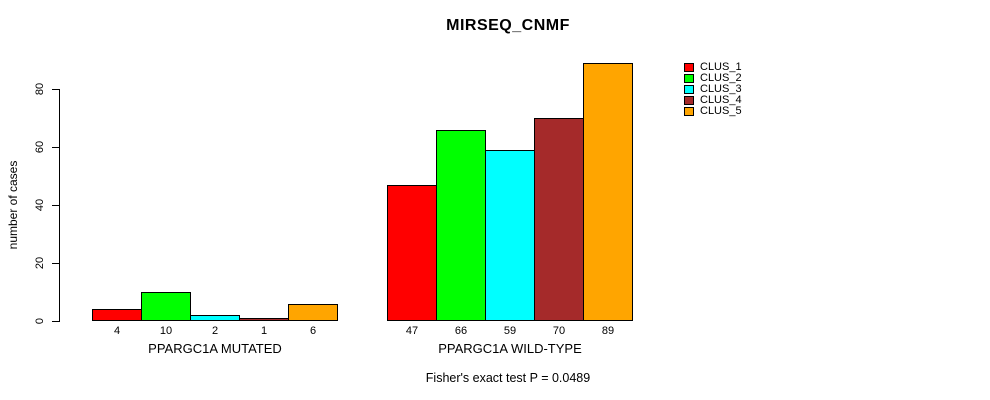  Describe the element at coordinates (166, 331) in the screenshot. I see `bar-value-label: 10` at that location.